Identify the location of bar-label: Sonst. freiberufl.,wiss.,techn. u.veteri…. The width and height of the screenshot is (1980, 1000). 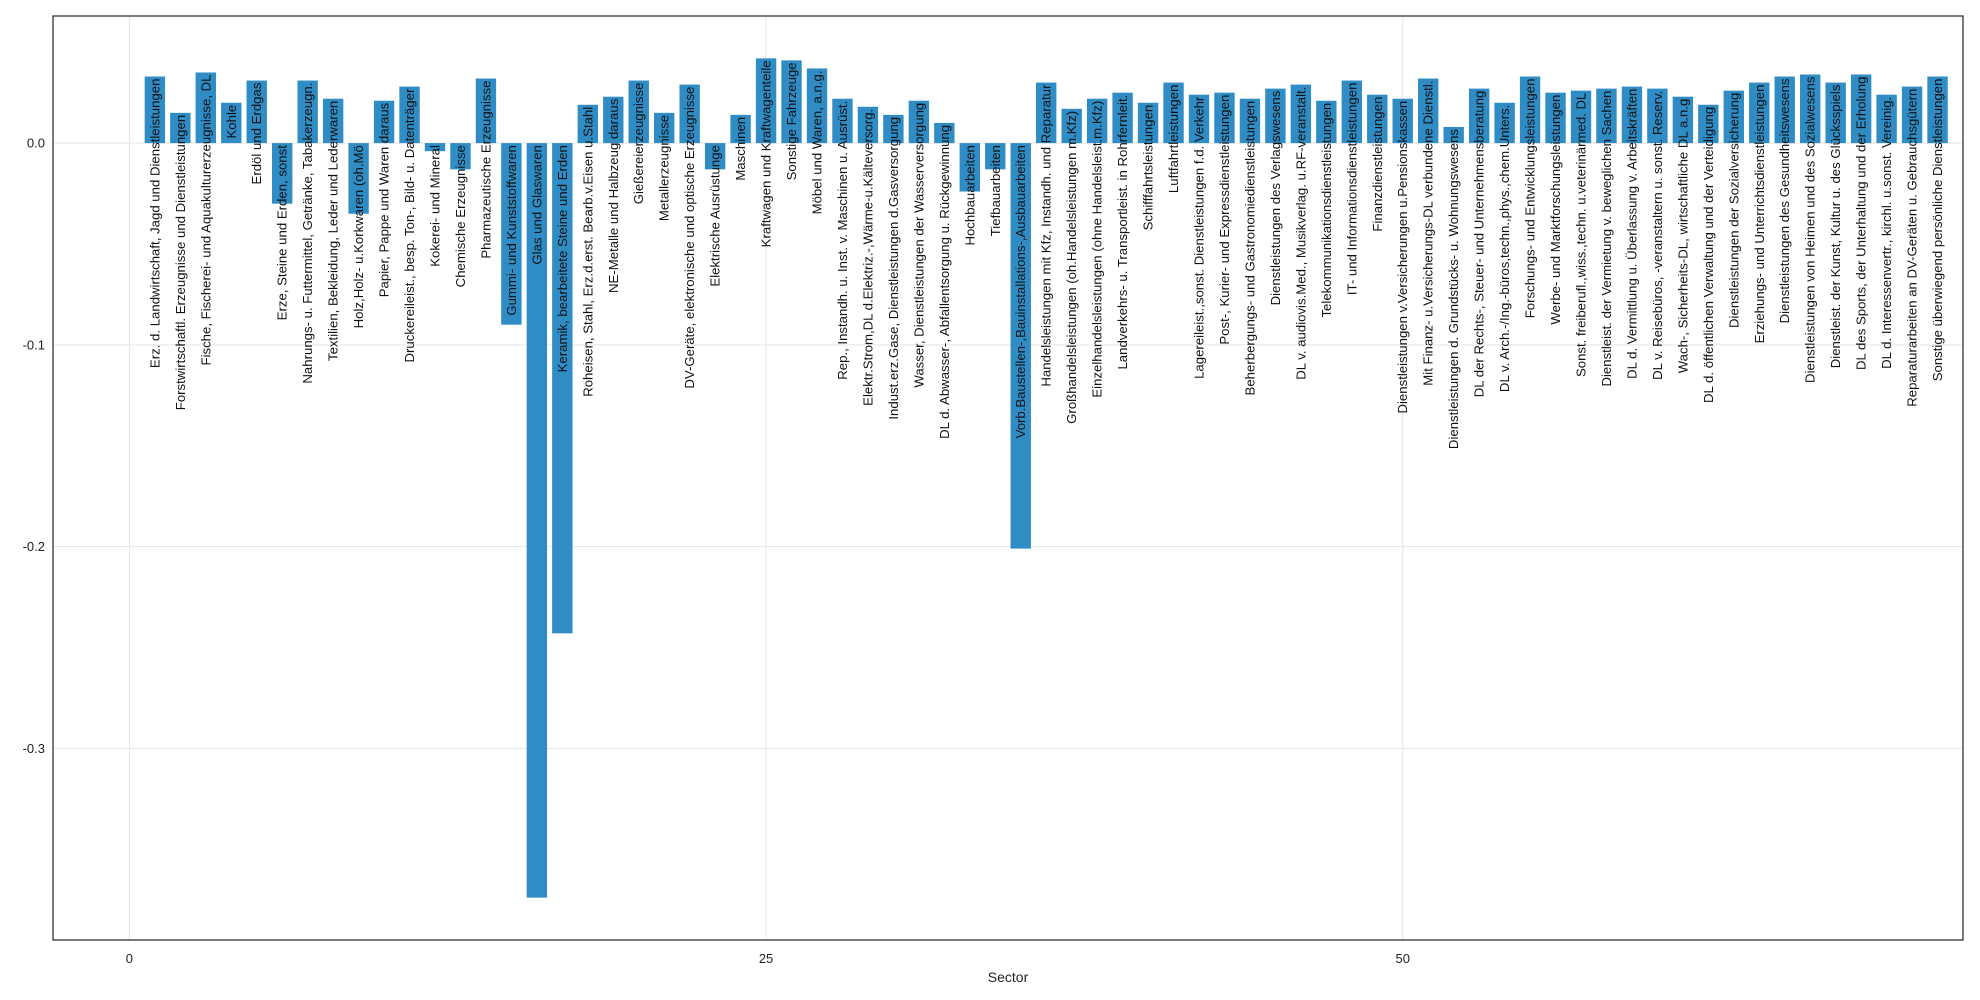
(1581, 235).